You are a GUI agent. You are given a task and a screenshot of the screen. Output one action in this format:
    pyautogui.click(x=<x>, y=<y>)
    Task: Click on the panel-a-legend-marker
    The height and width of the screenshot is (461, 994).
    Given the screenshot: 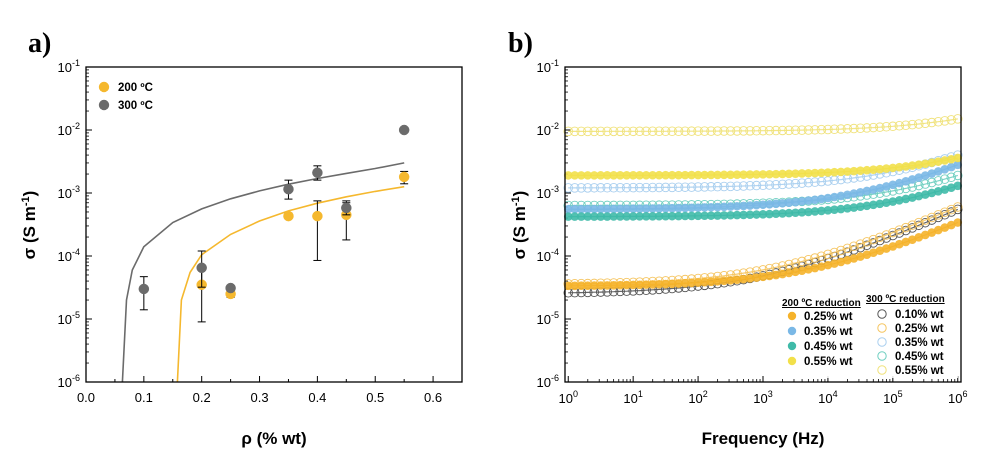 What is the action you would take?
    pyautogui.click(x=104, y=105)
    